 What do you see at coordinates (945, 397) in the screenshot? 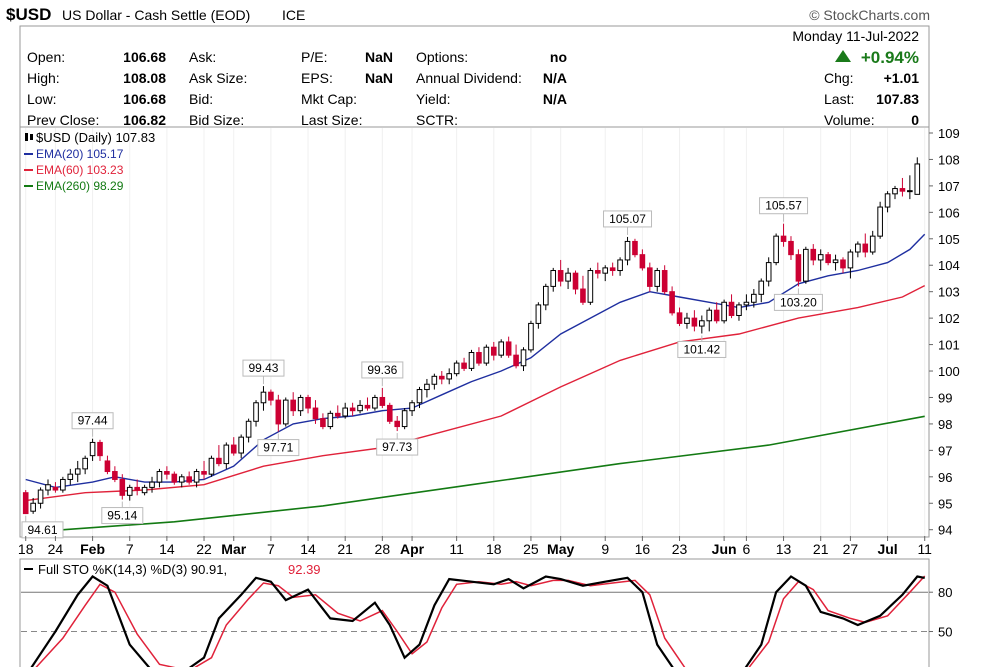
I see `price-y-tick-label: 99` at bounding box center [945, 397].